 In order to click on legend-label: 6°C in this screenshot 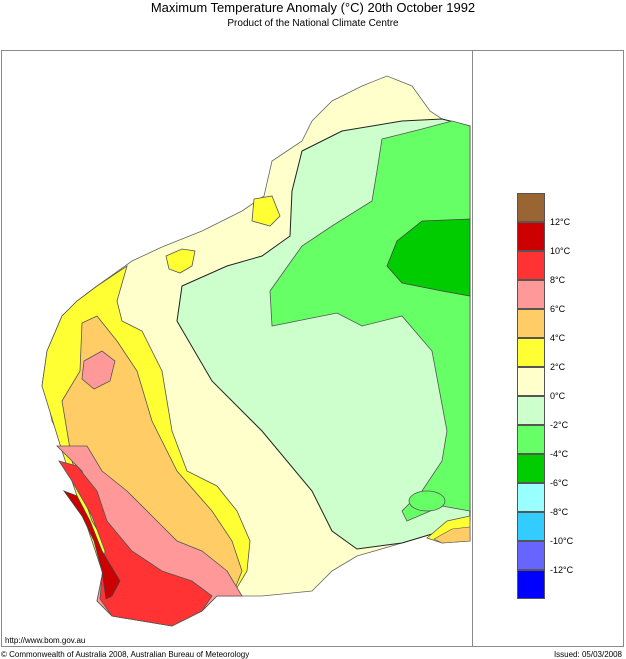, I will do `click(558, 309)`.